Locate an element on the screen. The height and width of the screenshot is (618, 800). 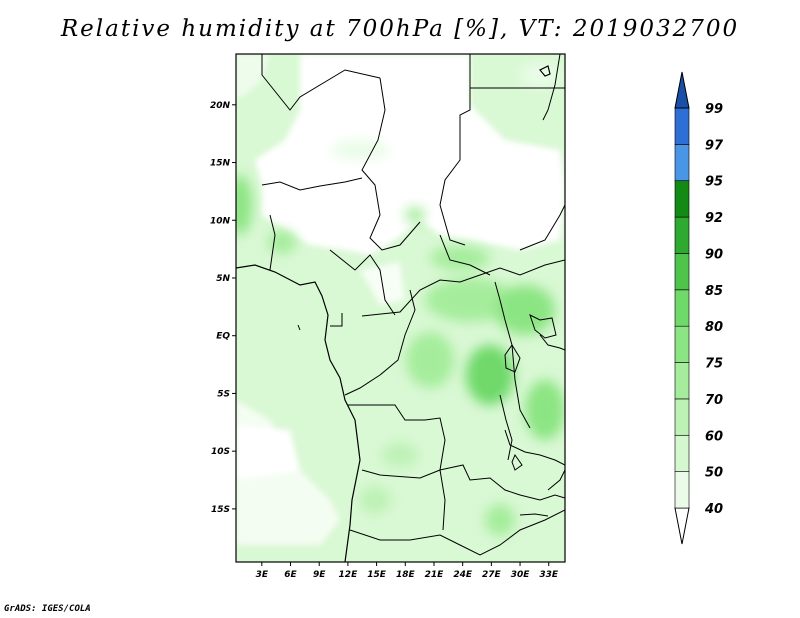
lat-tick-label: EQ is located at coordinates (223, 337).